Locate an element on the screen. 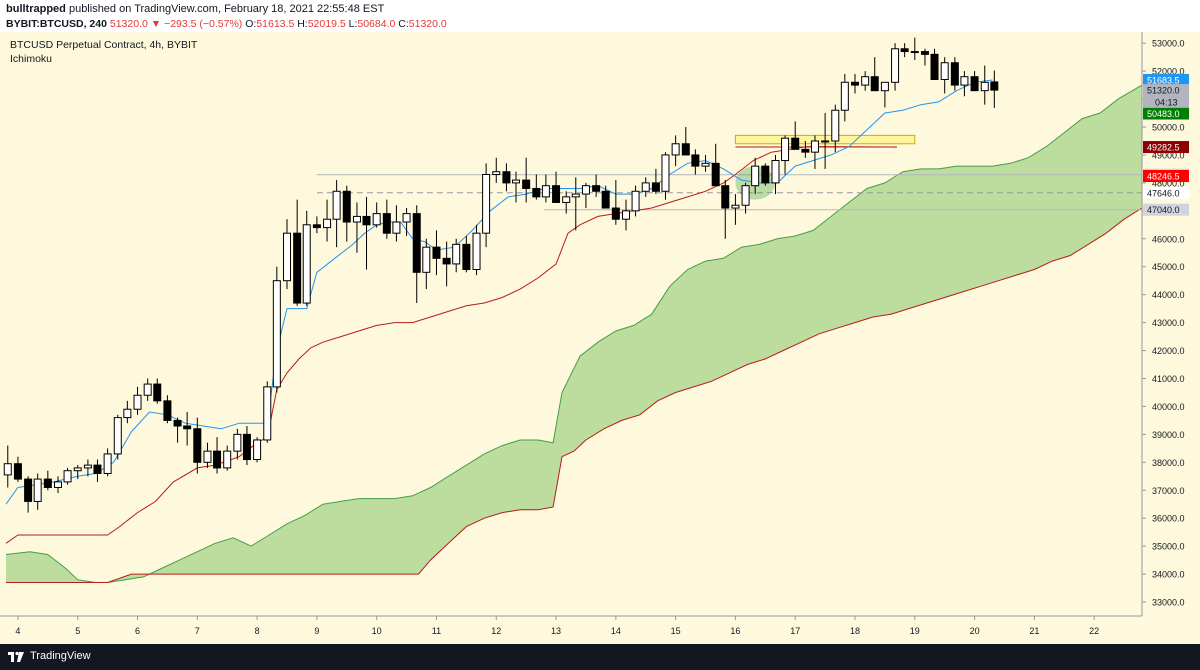  price-tick-label: 33000.0 is located at coordinates (1168, 603).